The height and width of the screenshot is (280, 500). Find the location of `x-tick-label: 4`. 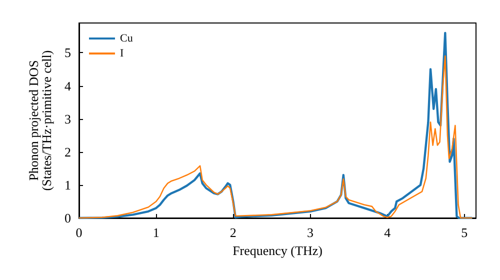

x-tick-label: 4 is located at coordinates (388, 232).